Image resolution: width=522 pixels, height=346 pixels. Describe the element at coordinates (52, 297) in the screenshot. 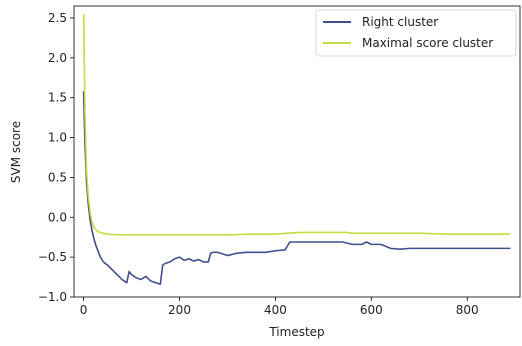

I see `y-tick-label: −1.0` at that location.